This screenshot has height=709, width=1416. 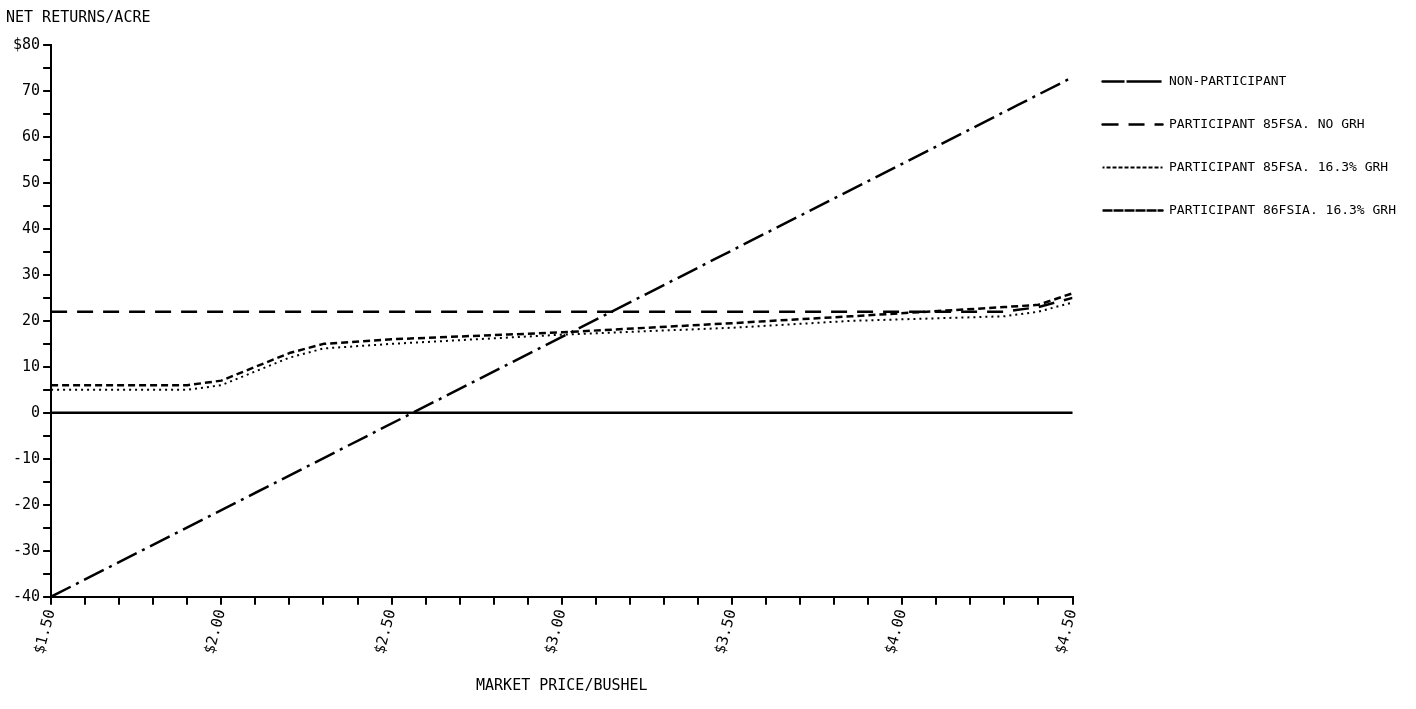 What do you see at coordinates (31, 319) in the screenshot?
I see `y-tick-label: 20` at bounding box center [31, 319].